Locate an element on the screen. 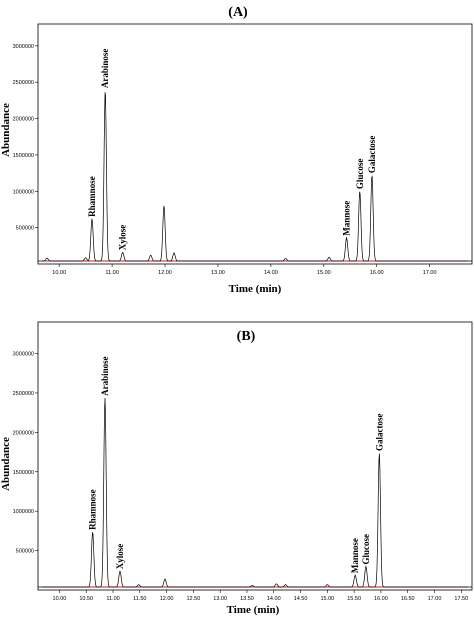 This screenshot has width=474, height=620. x-tick-label: 10.50 is located at coordinates (86, 599).